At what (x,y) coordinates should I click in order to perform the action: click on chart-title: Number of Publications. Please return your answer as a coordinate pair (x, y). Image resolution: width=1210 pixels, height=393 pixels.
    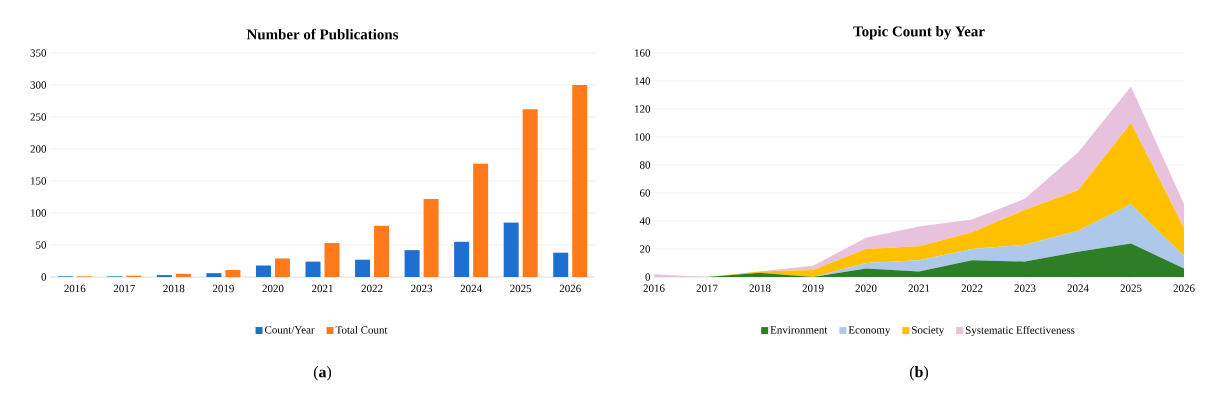
    Looking at the image, I should click on (322, 34).